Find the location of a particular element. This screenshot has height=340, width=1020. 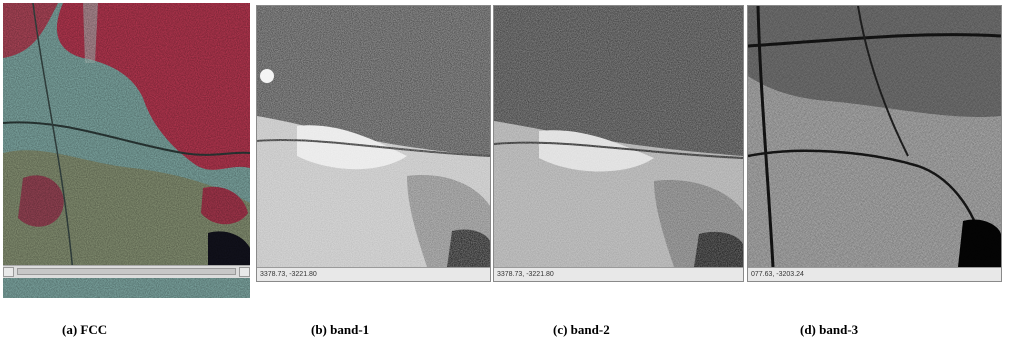

horizontal-scrollbar is located at coordinates (126, 271).